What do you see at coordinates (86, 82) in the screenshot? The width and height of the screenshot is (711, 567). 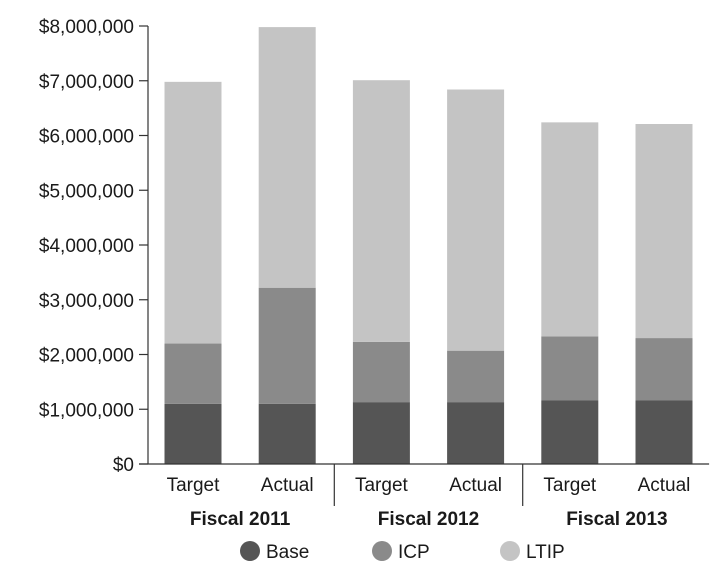 I see `y-tick-label: $7,000,000` at bounding box center [86, 82].